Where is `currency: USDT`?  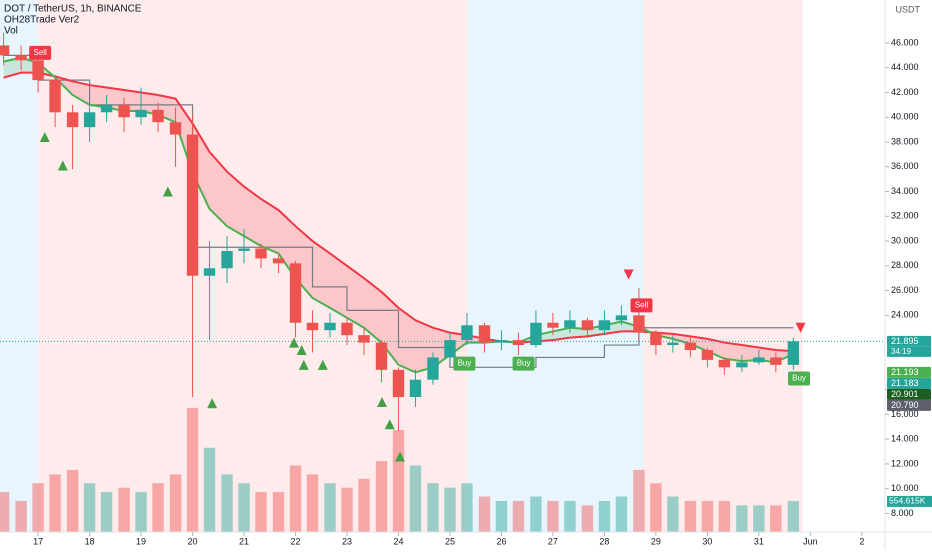
currency: USDT is located at coordinates (908, 9).